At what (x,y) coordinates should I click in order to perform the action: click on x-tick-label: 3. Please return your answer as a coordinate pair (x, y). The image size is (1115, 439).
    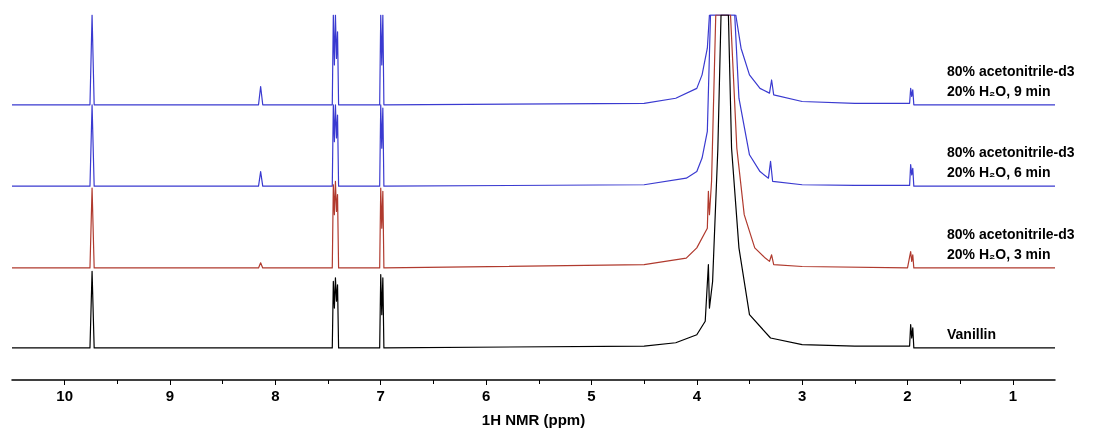
    Looking at the image, I should click on (802, 395).